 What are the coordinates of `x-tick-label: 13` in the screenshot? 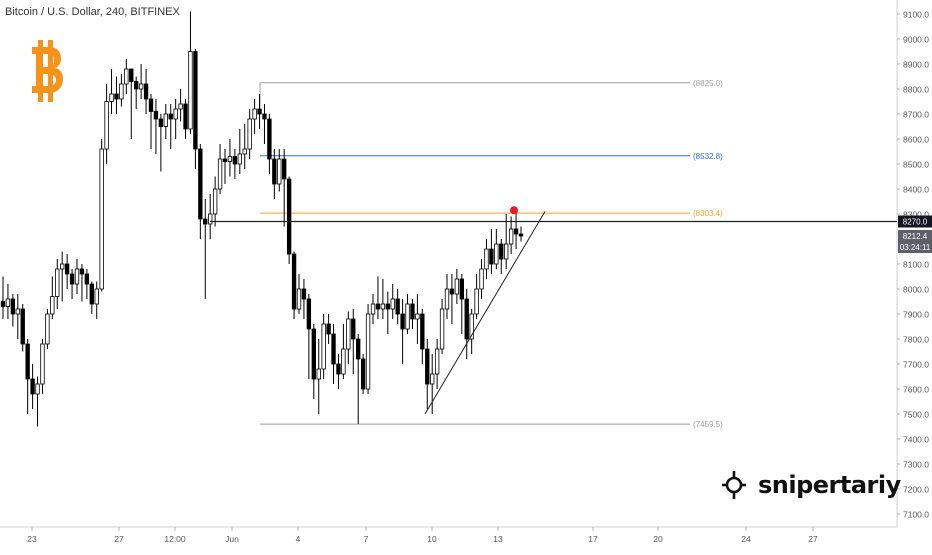 It's located at (498, 539).